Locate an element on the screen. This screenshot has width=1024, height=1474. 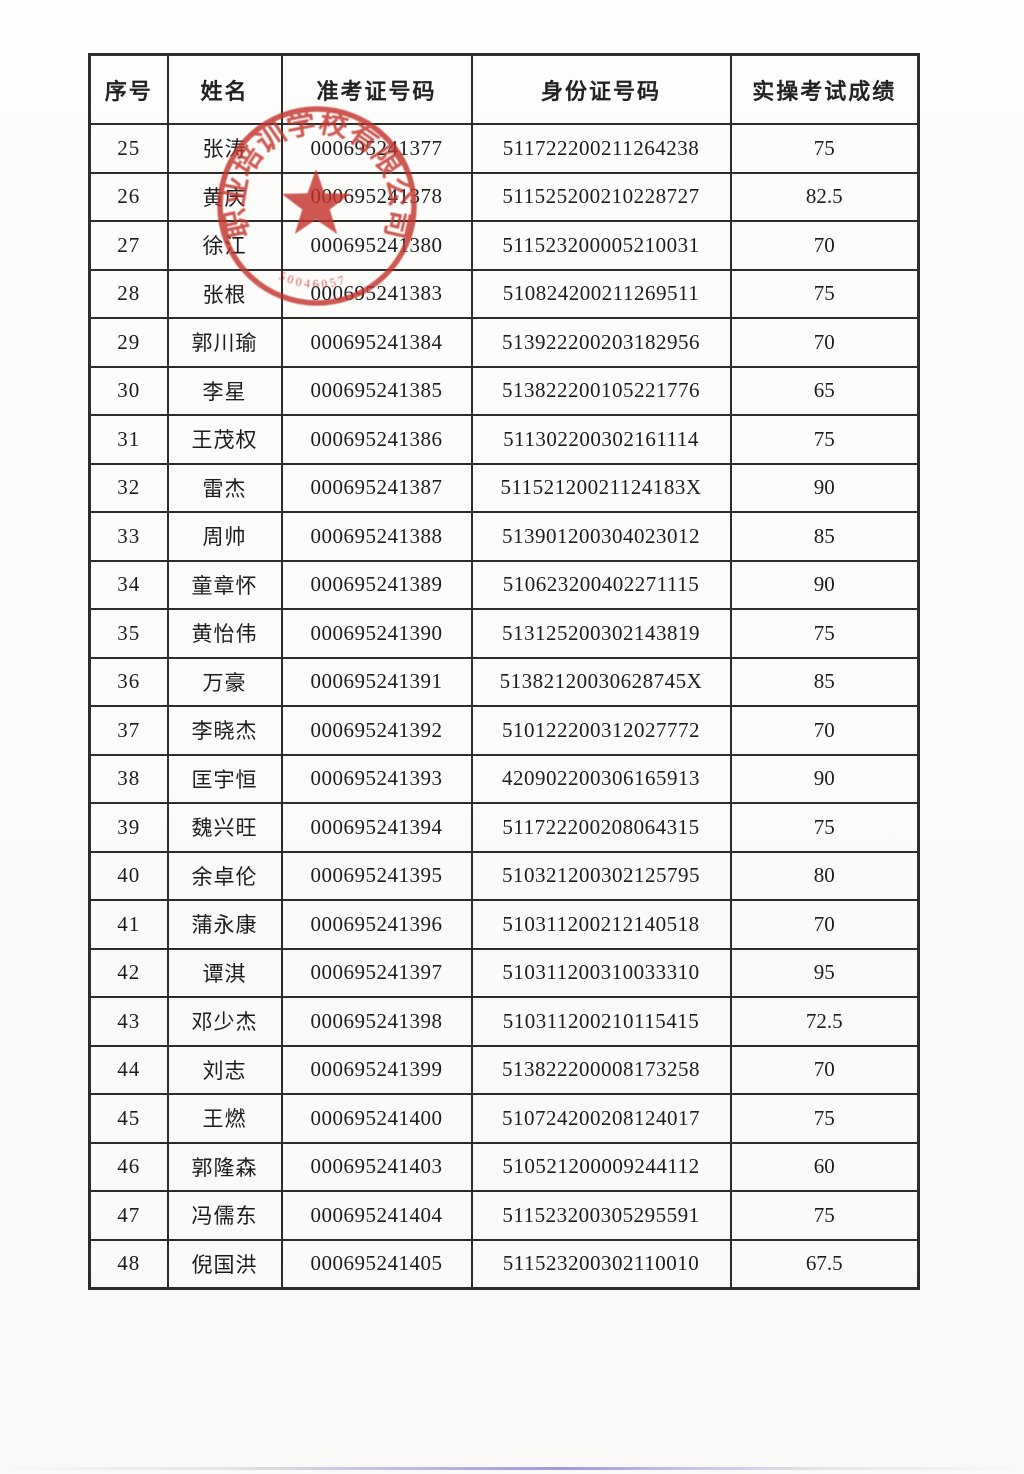
seal-serial-number: 50046057 is located at coordinates (311, 279).